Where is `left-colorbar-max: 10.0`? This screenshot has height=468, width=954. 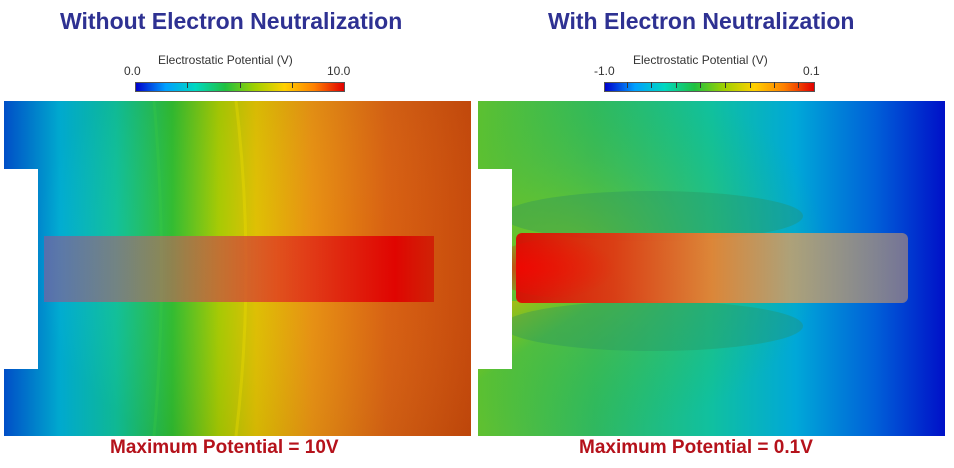
left-colorbar-max: 10.0 is located at coordinates (339, 71).